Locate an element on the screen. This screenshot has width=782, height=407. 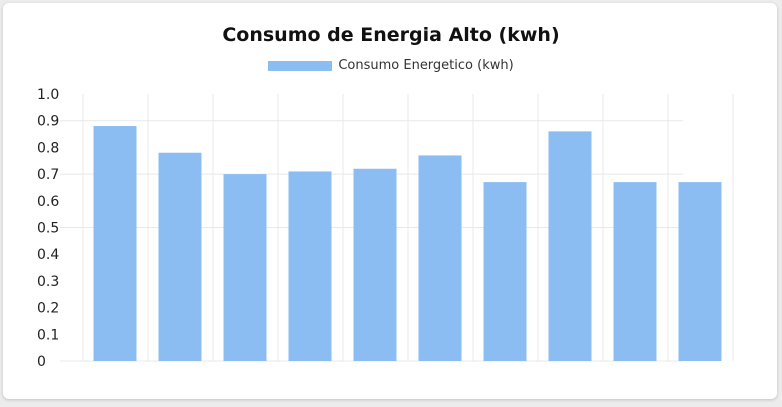
chart-title: Consumo de Energia Alto (kwh) is located at coordinates (391, 35).